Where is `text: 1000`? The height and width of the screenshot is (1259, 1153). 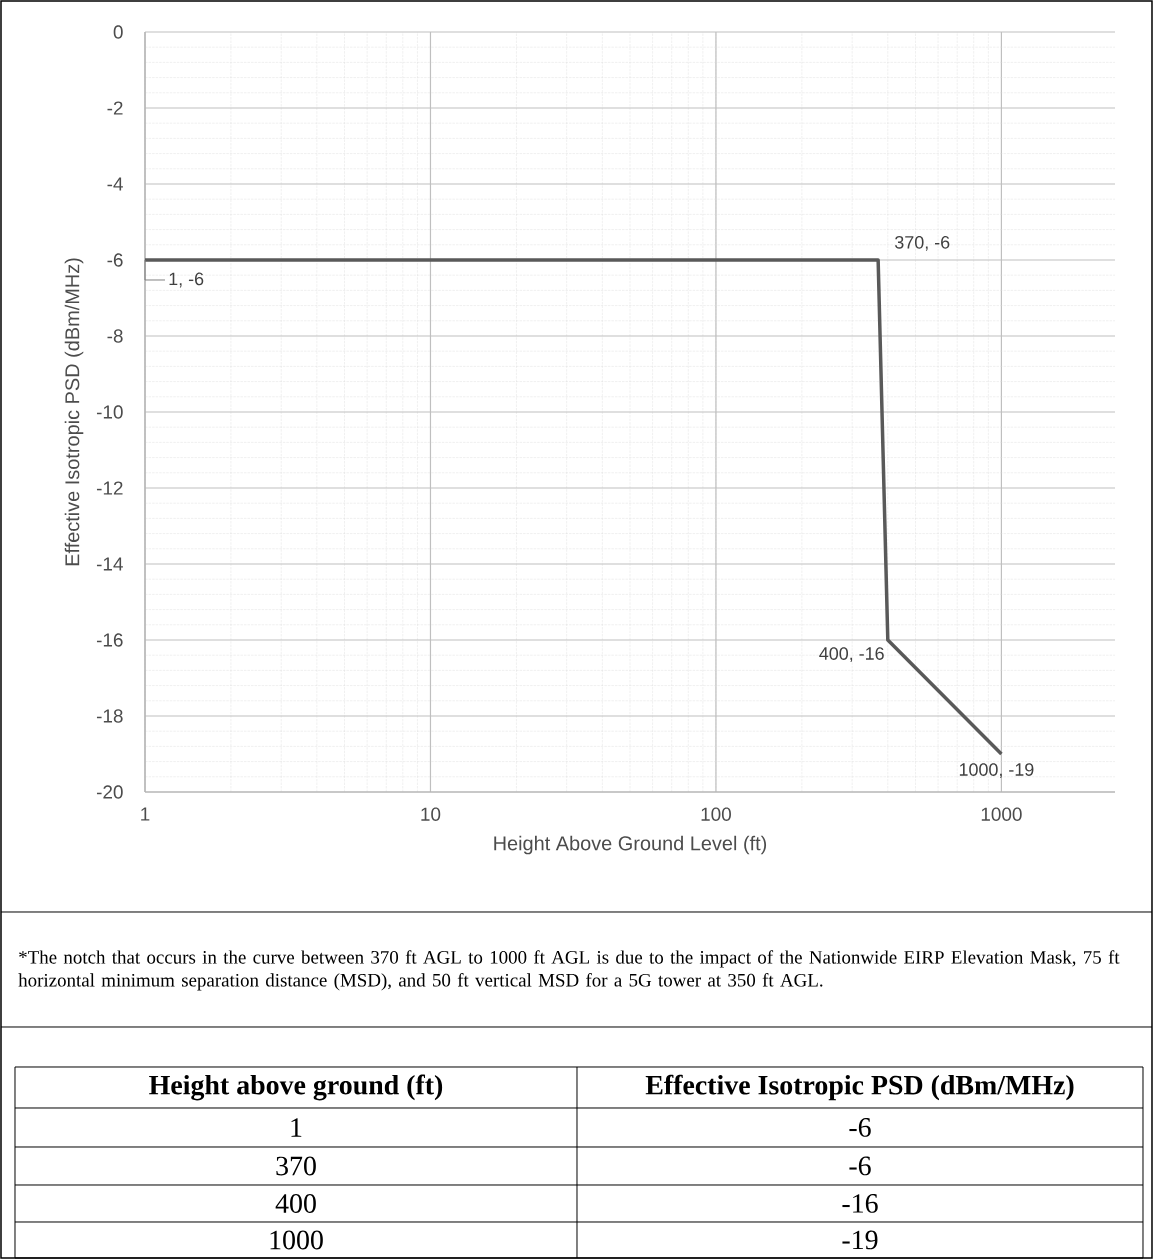 text: 1000 is located at coordinates (296, 1240).